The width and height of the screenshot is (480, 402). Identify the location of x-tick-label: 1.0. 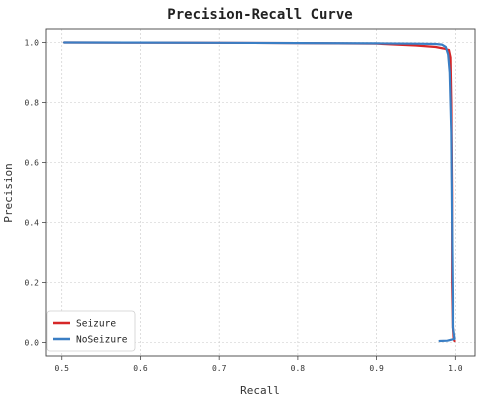
(455, 368).